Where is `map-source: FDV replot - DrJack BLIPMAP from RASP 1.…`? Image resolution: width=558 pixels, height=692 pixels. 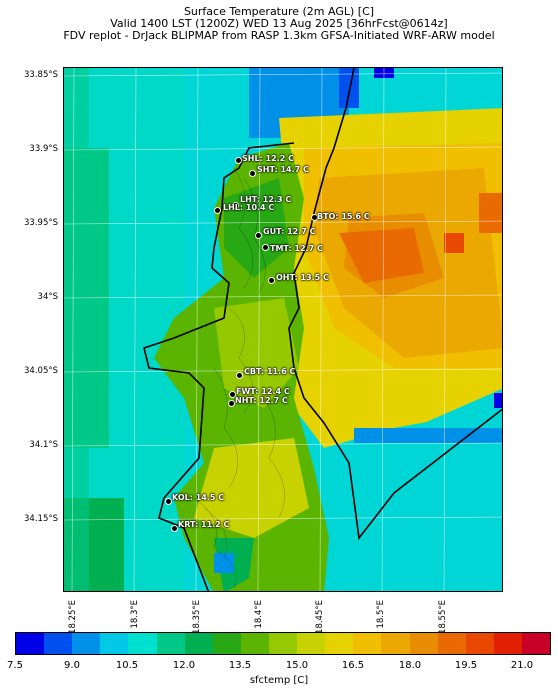 map-source: FDV replot - DrJack BLIPMAP from RASP 1.… is located at coordinates (279, 35).